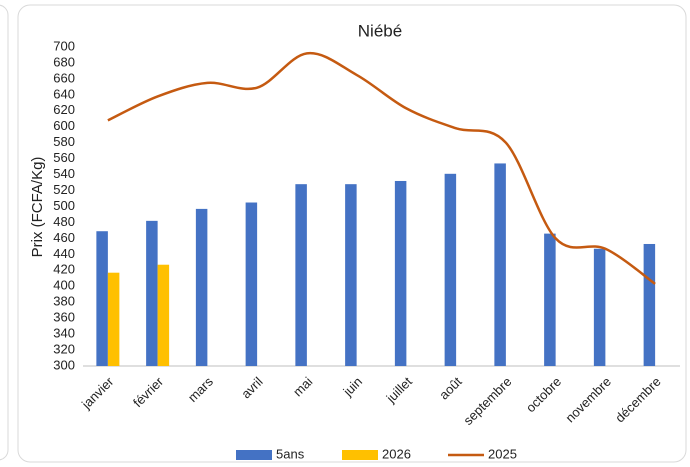  I want to click on y-tick-label: 340, so click(64, 333).